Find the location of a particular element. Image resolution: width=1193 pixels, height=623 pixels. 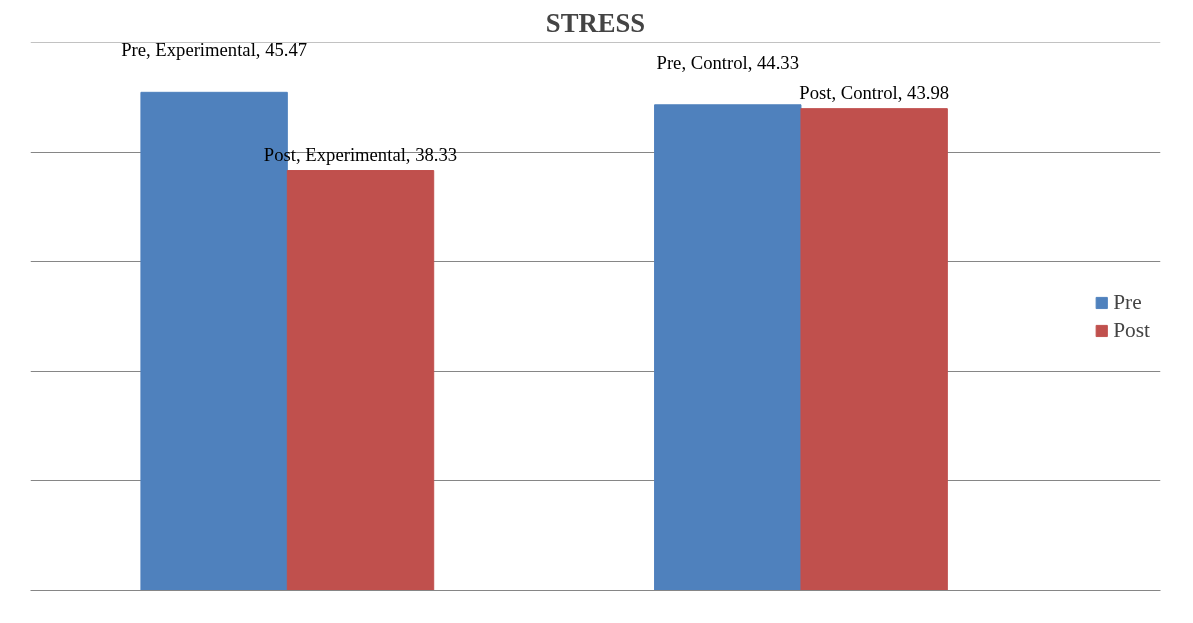

legend-label: Pre is located at coordinates (1127, 302).